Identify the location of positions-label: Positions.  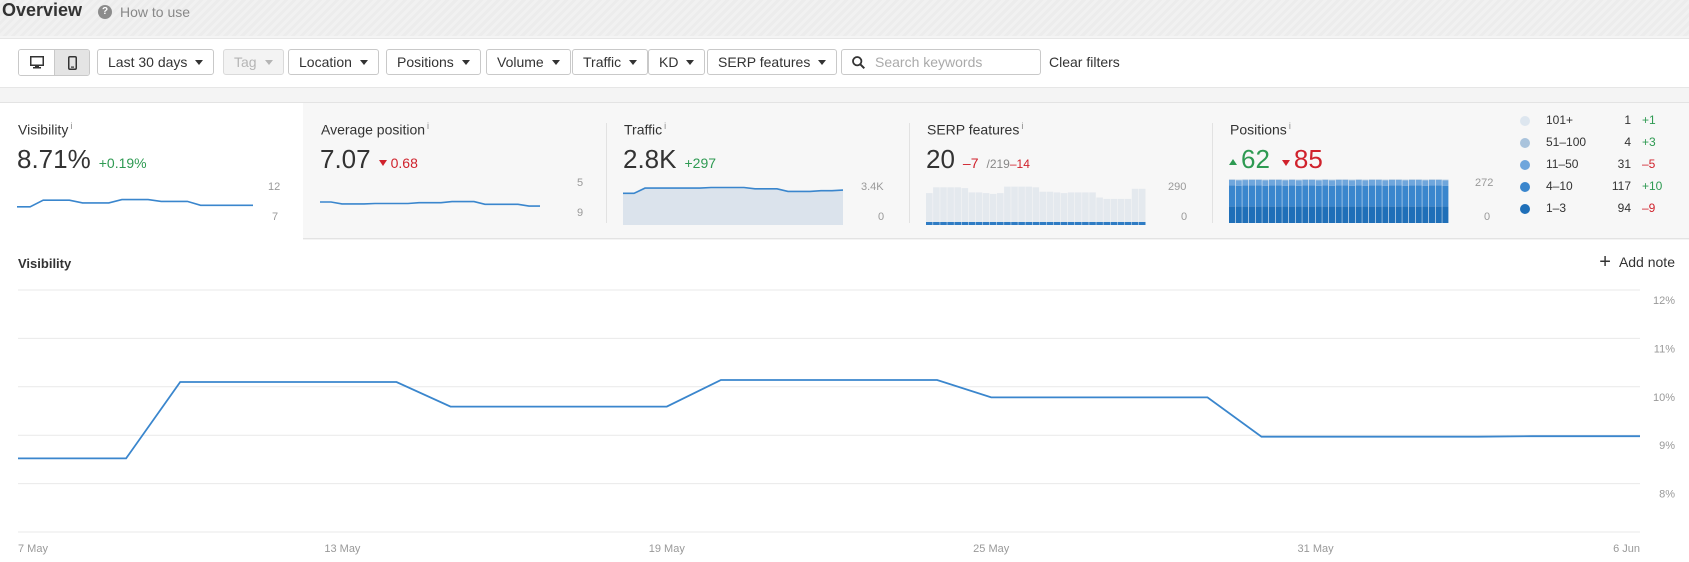
(425, 62).